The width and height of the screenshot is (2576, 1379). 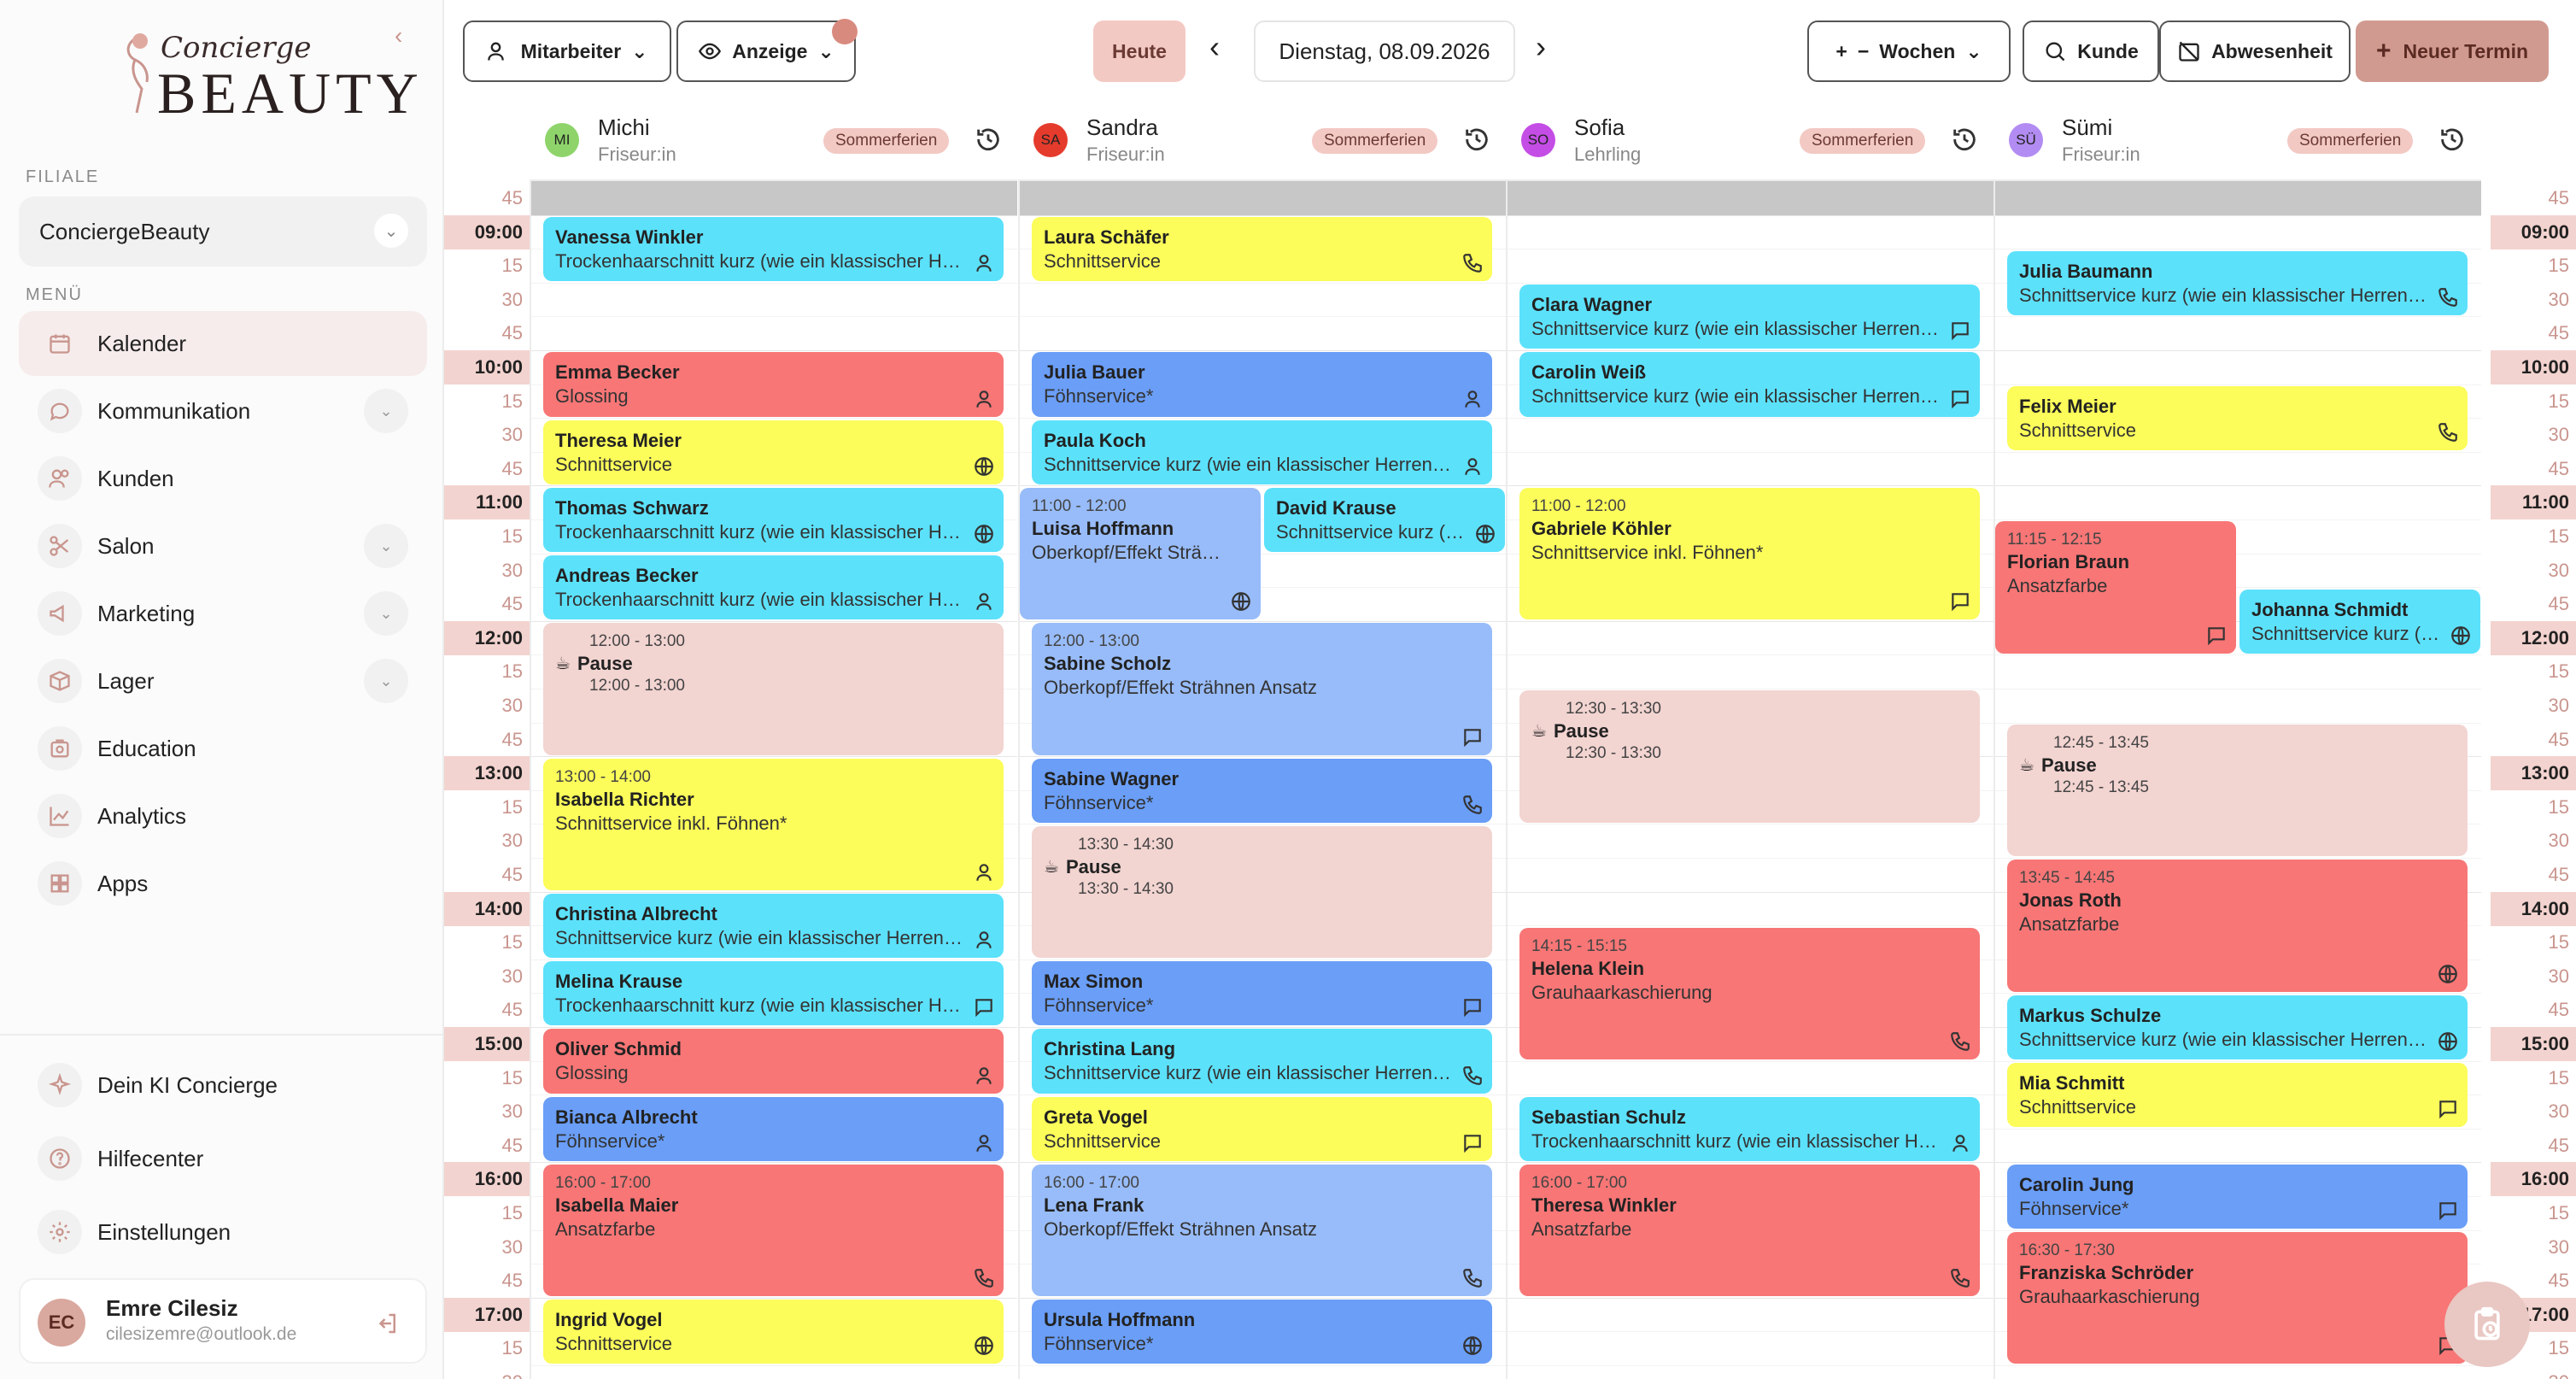 What do you see at coordinates (766, 51) in the screenshot?
I see `view-filter-button: Anzeige ⌄` at bounding box center [766, 51].